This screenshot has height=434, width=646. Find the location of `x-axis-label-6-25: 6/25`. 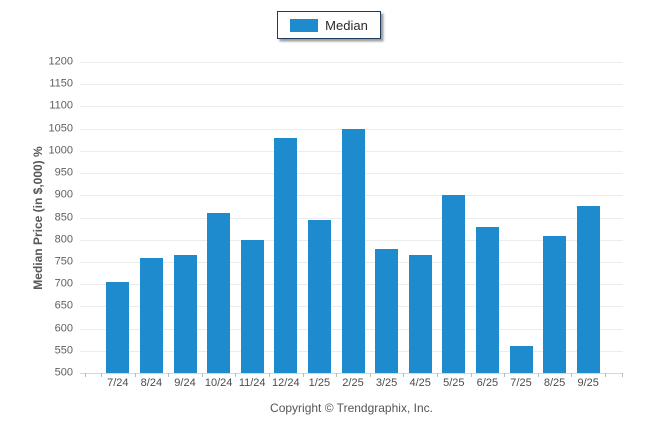

x-axis-label-6-25: 6/25 is located at coordinates (487, 383).